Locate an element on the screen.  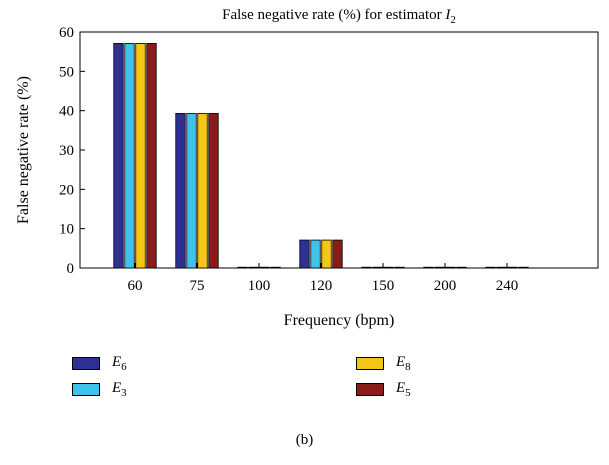
legend-label-e8: E8 is located at coordinates (403, 363).